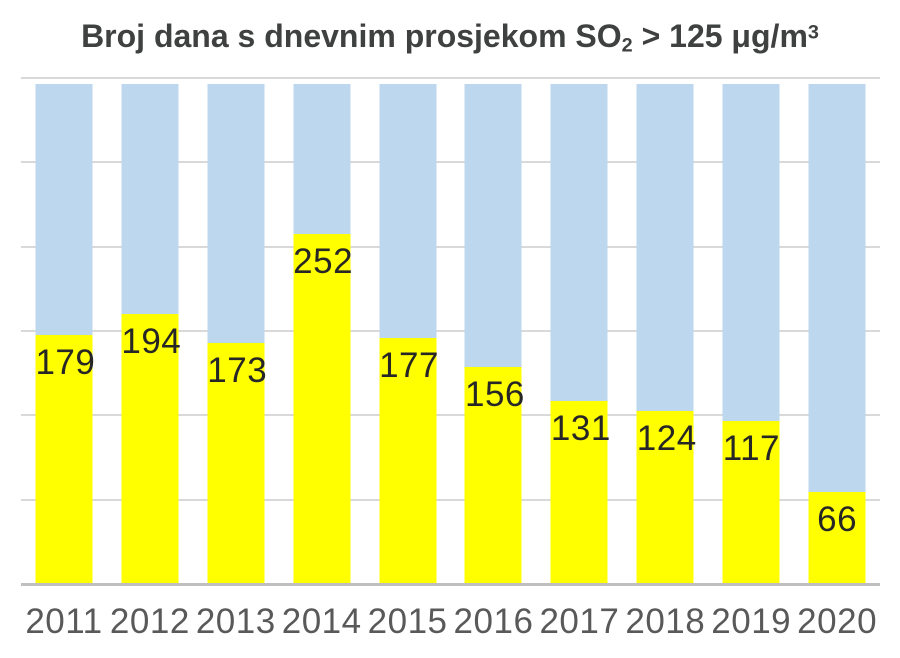  What do you see at coordinates (407, 621) in the screenshot?
I see `category-label-2015: 2015` at bounding box center [407, 621].